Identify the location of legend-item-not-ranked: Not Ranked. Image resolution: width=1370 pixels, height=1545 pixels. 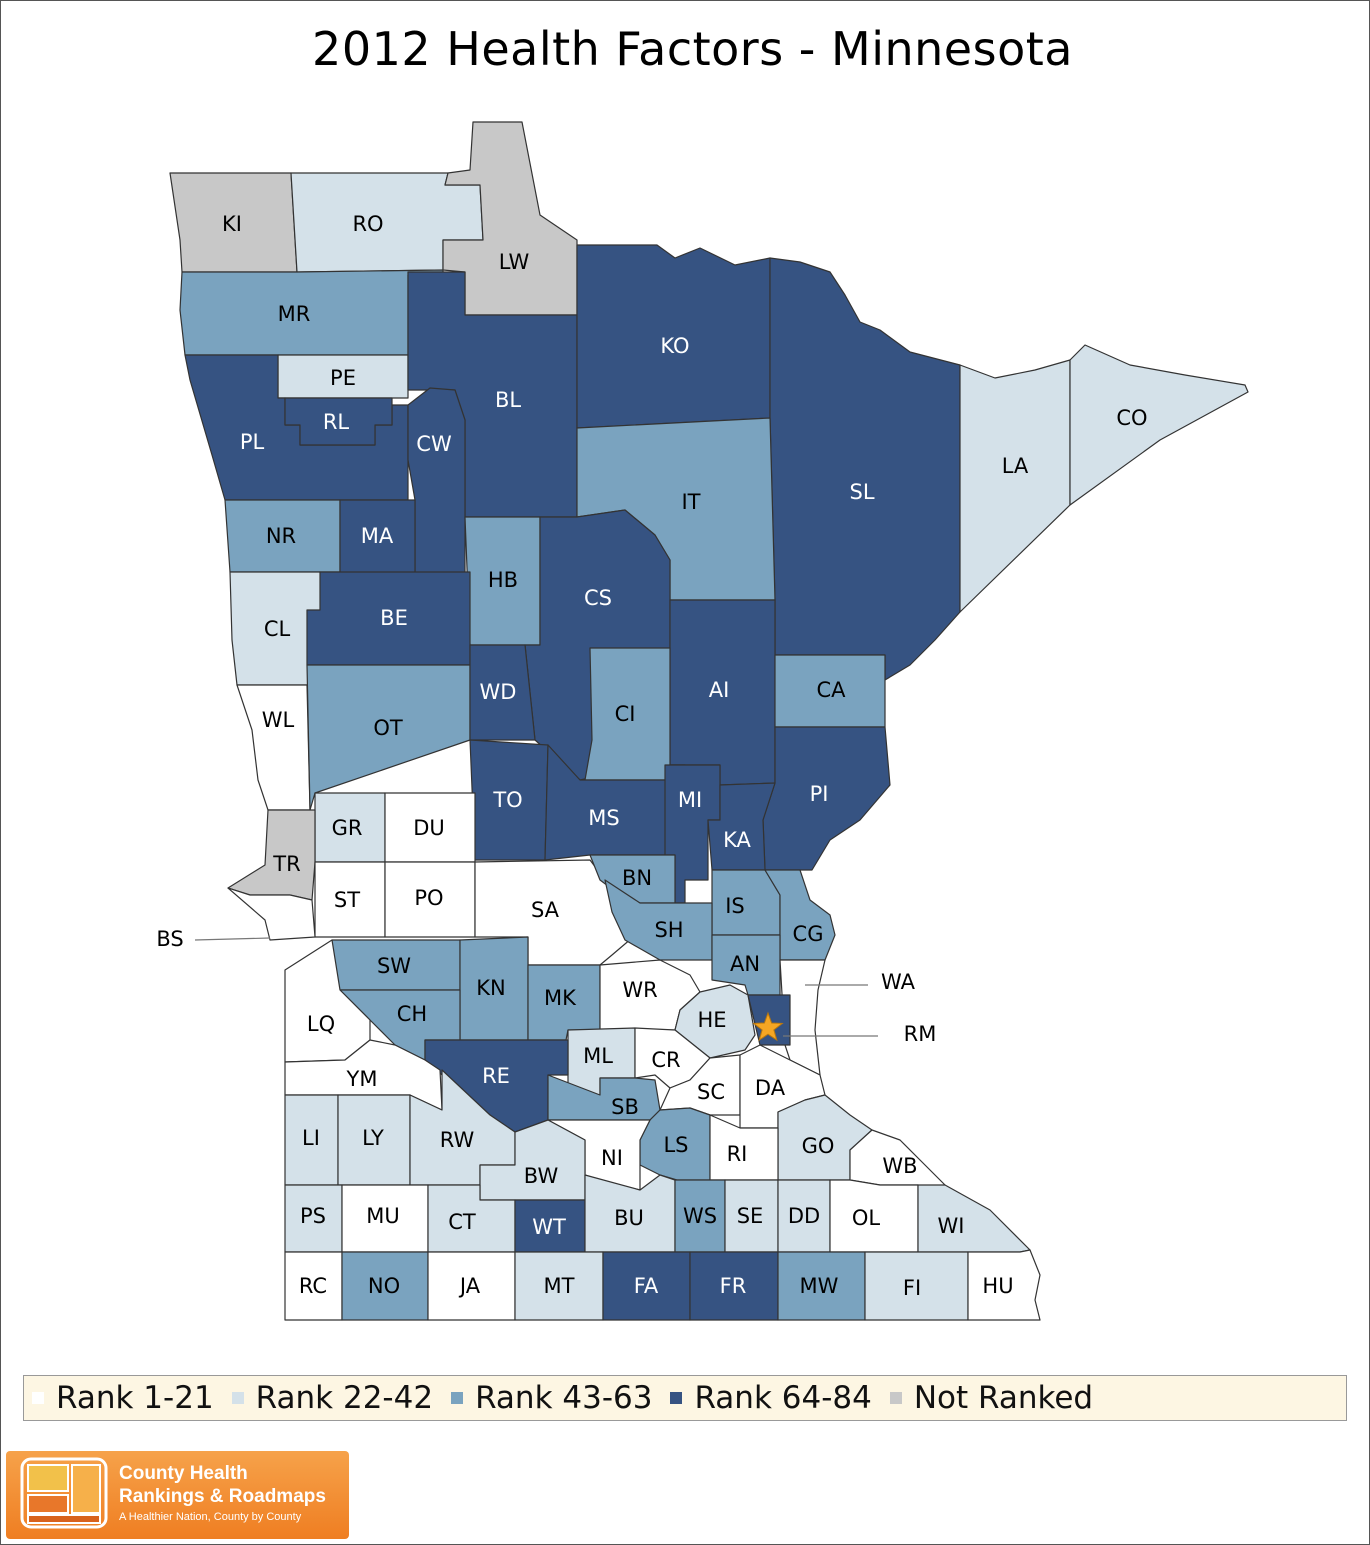
(991, 1398).